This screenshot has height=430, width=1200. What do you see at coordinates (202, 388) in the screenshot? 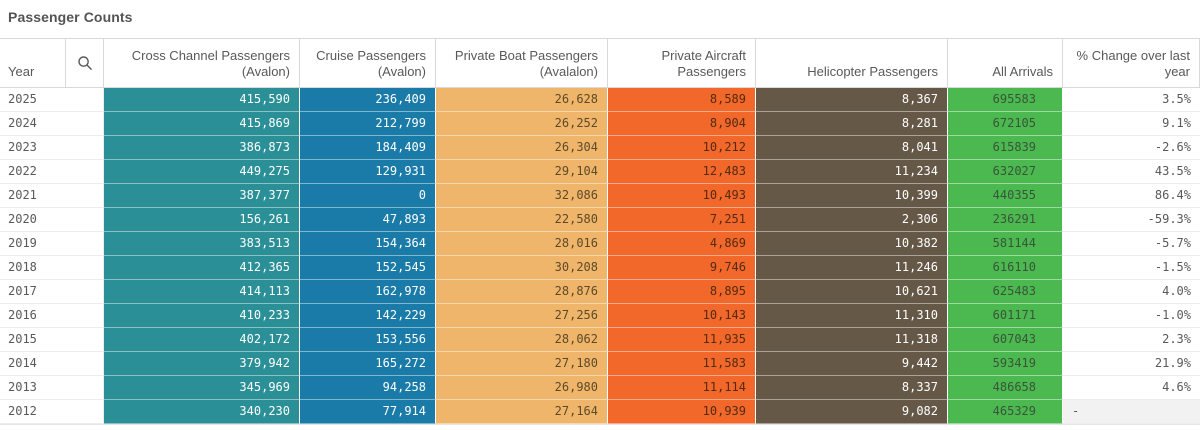
I see `value-cell-cross_channel: 345,969` at bounding box center [202, 388].